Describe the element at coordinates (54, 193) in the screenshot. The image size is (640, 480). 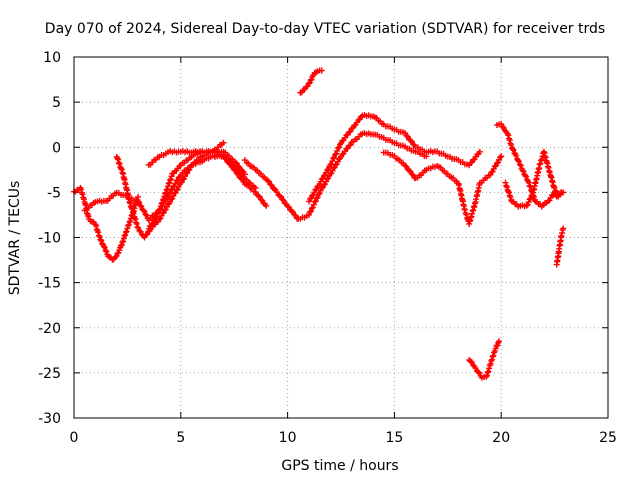
I see `y-tick-label: -5` at that location.